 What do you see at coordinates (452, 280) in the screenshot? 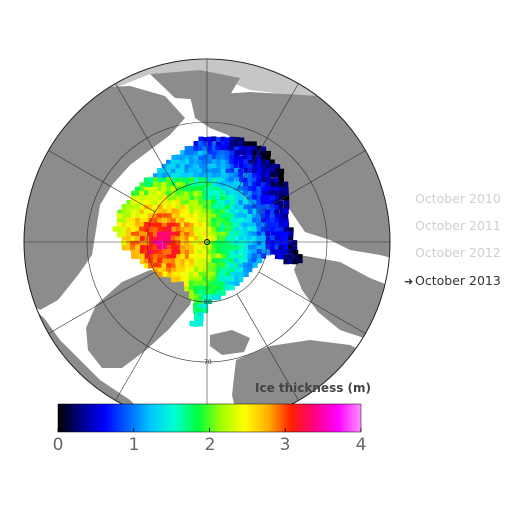
I see `year-option-2013: ➜ October 2013` at bounding box center [452, 280].